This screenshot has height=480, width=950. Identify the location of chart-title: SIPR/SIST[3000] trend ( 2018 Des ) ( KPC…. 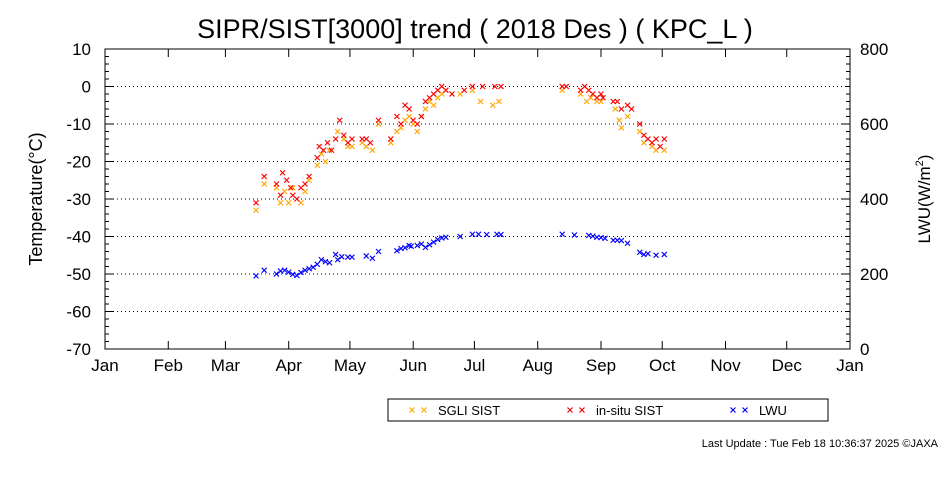
(475, 29).